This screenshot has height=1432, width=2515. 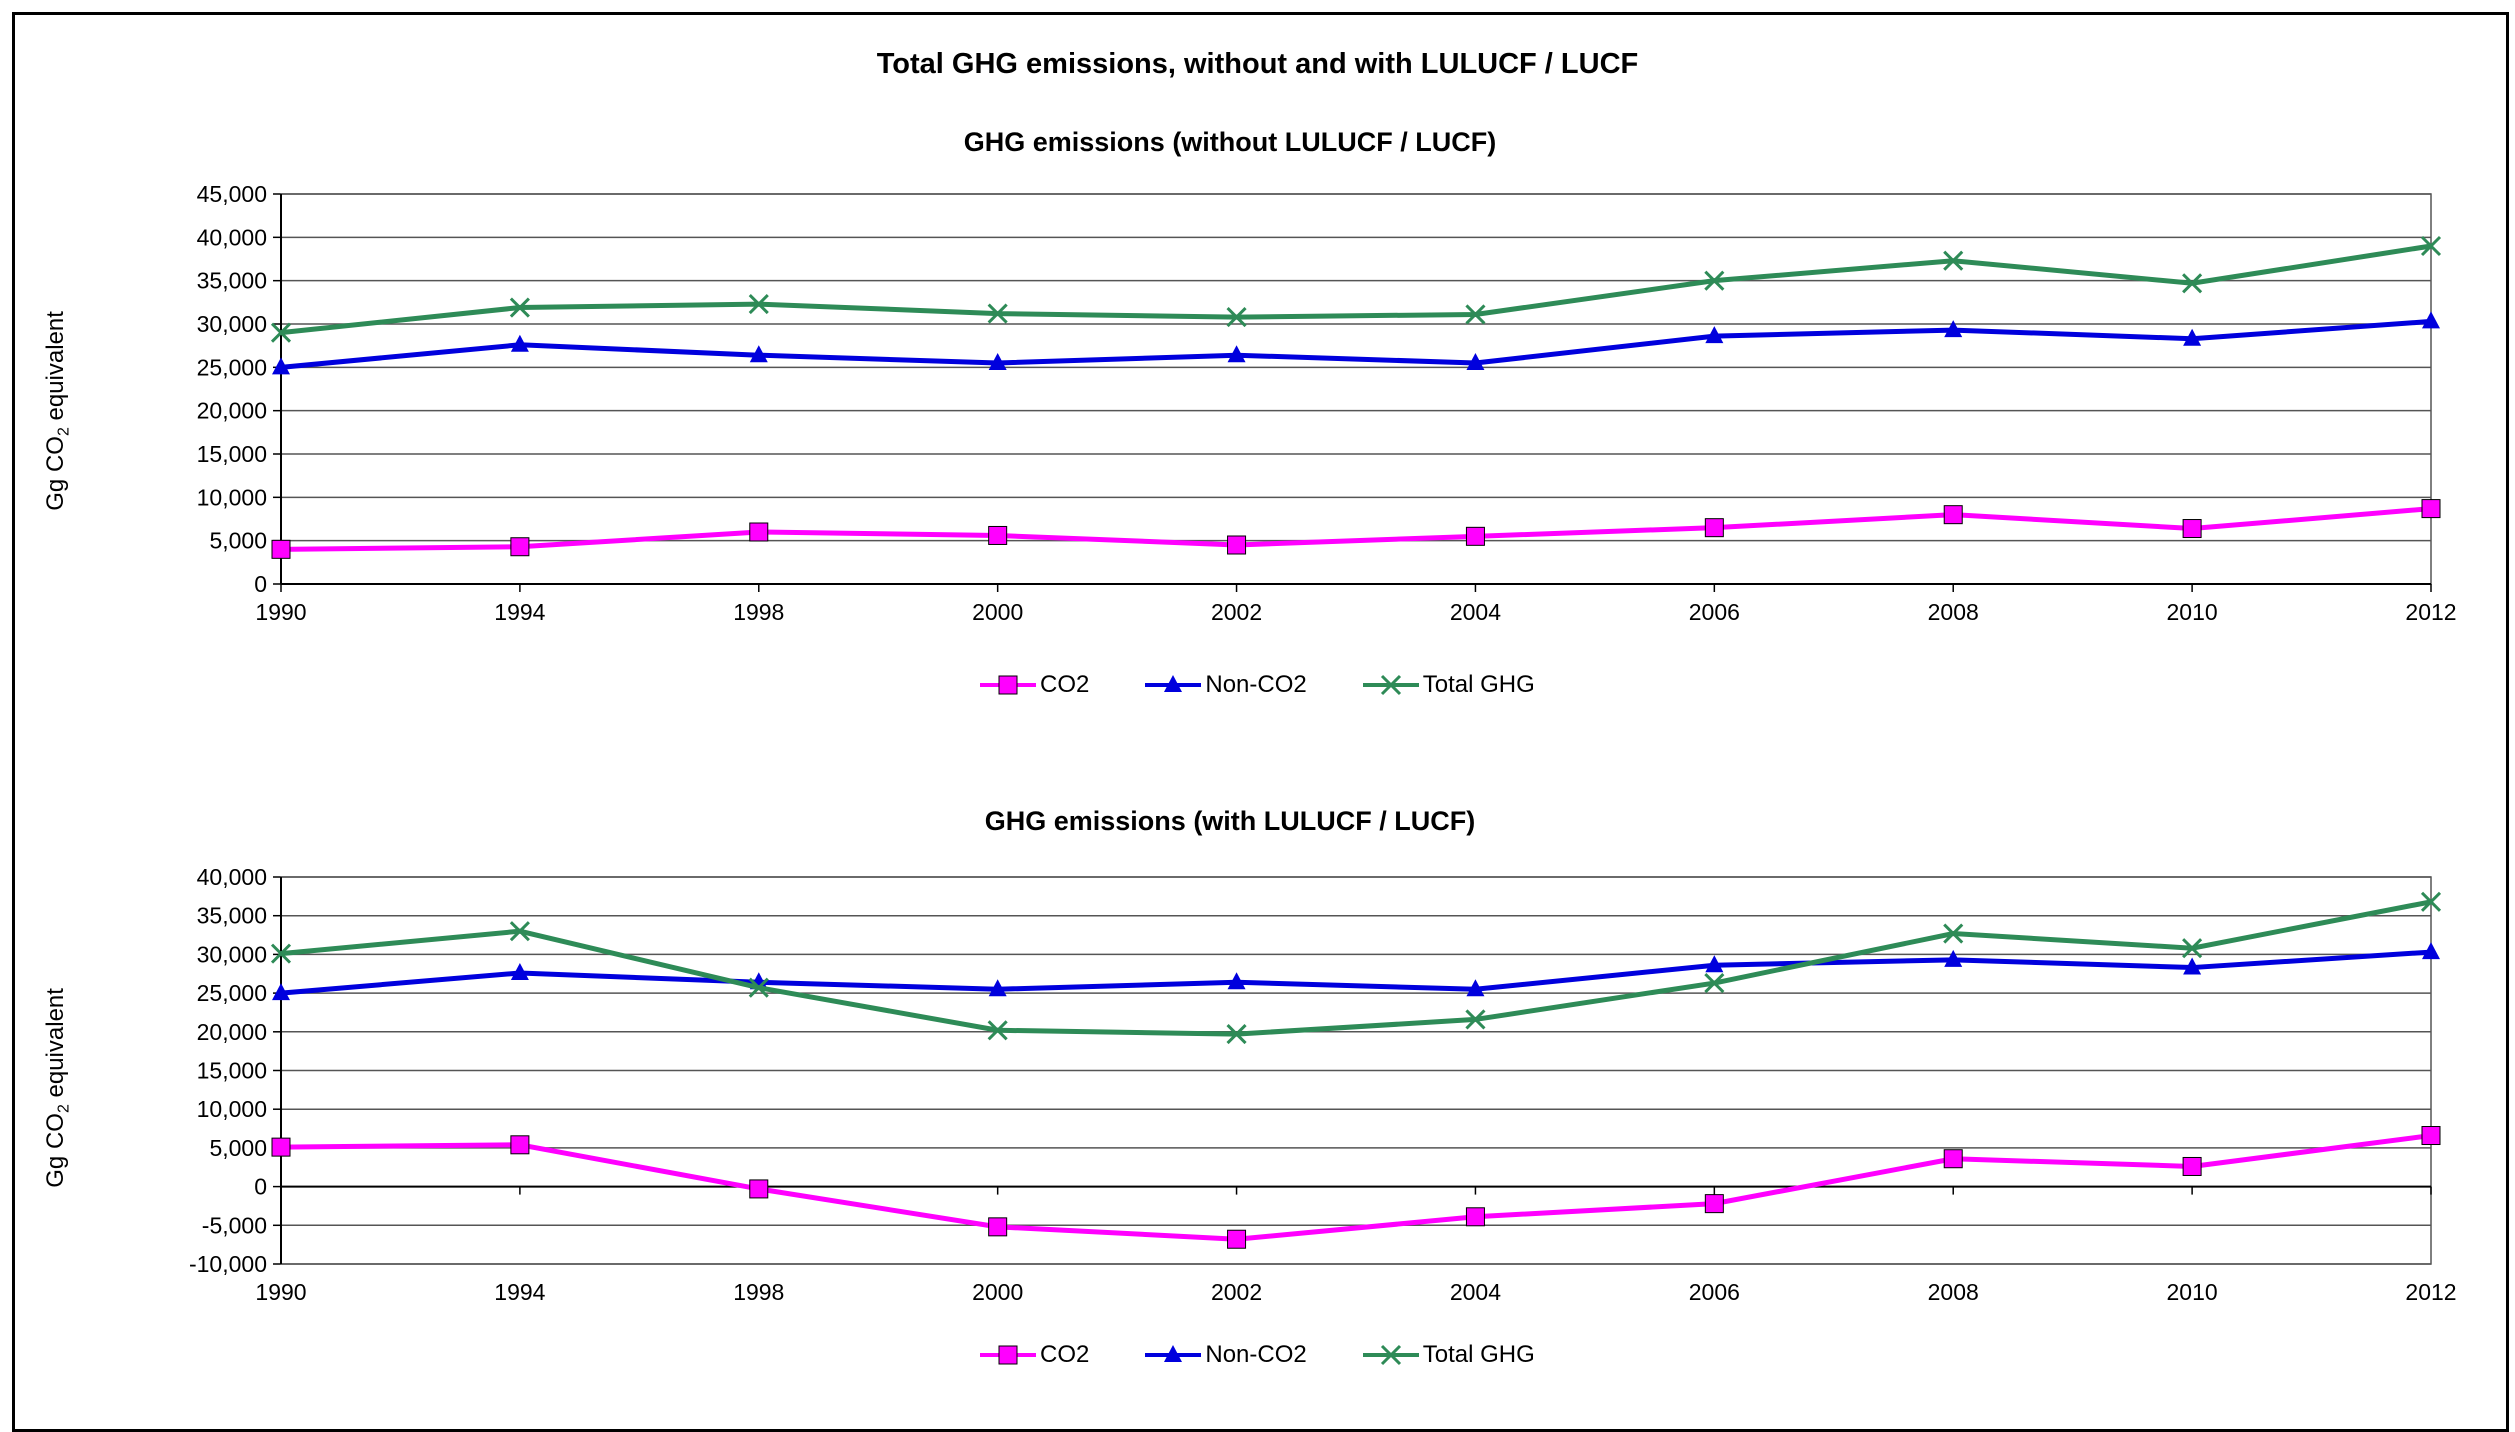 I want to click on series-line-total-ghg, so click(x=1356, y=289).